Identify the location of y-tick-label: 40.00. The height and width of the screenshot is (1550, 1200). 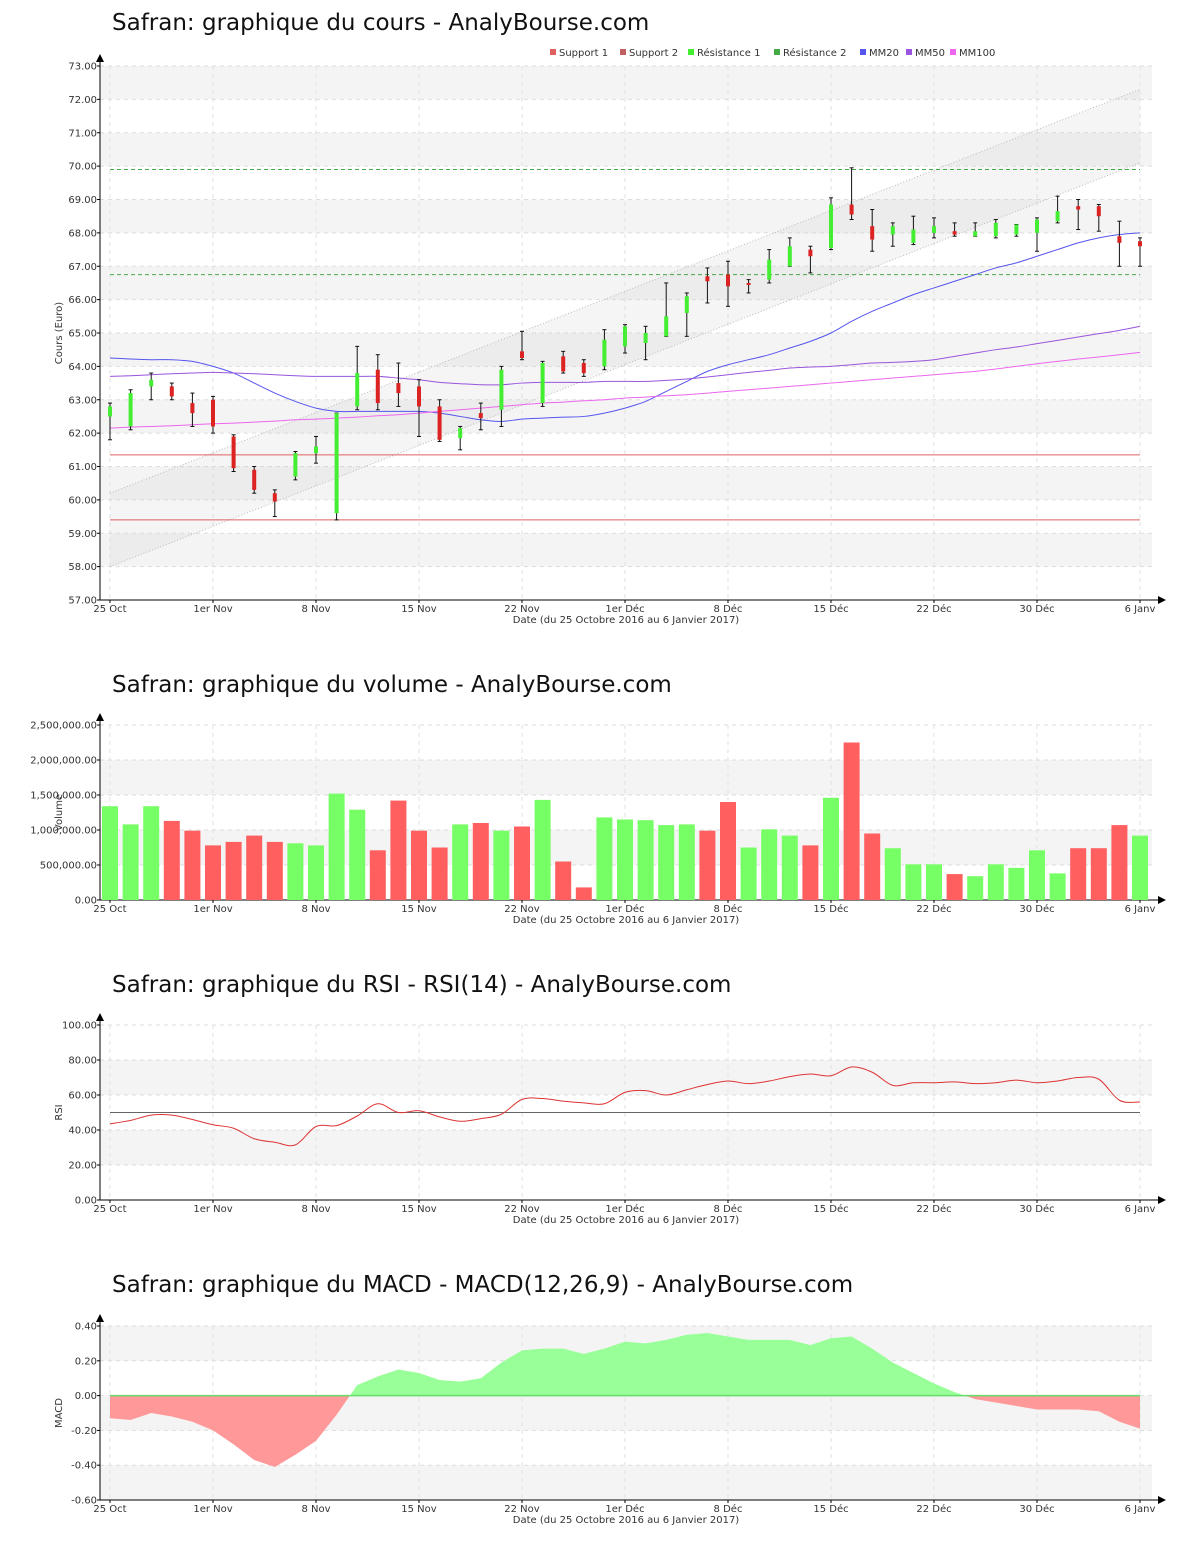
(82, 1131).